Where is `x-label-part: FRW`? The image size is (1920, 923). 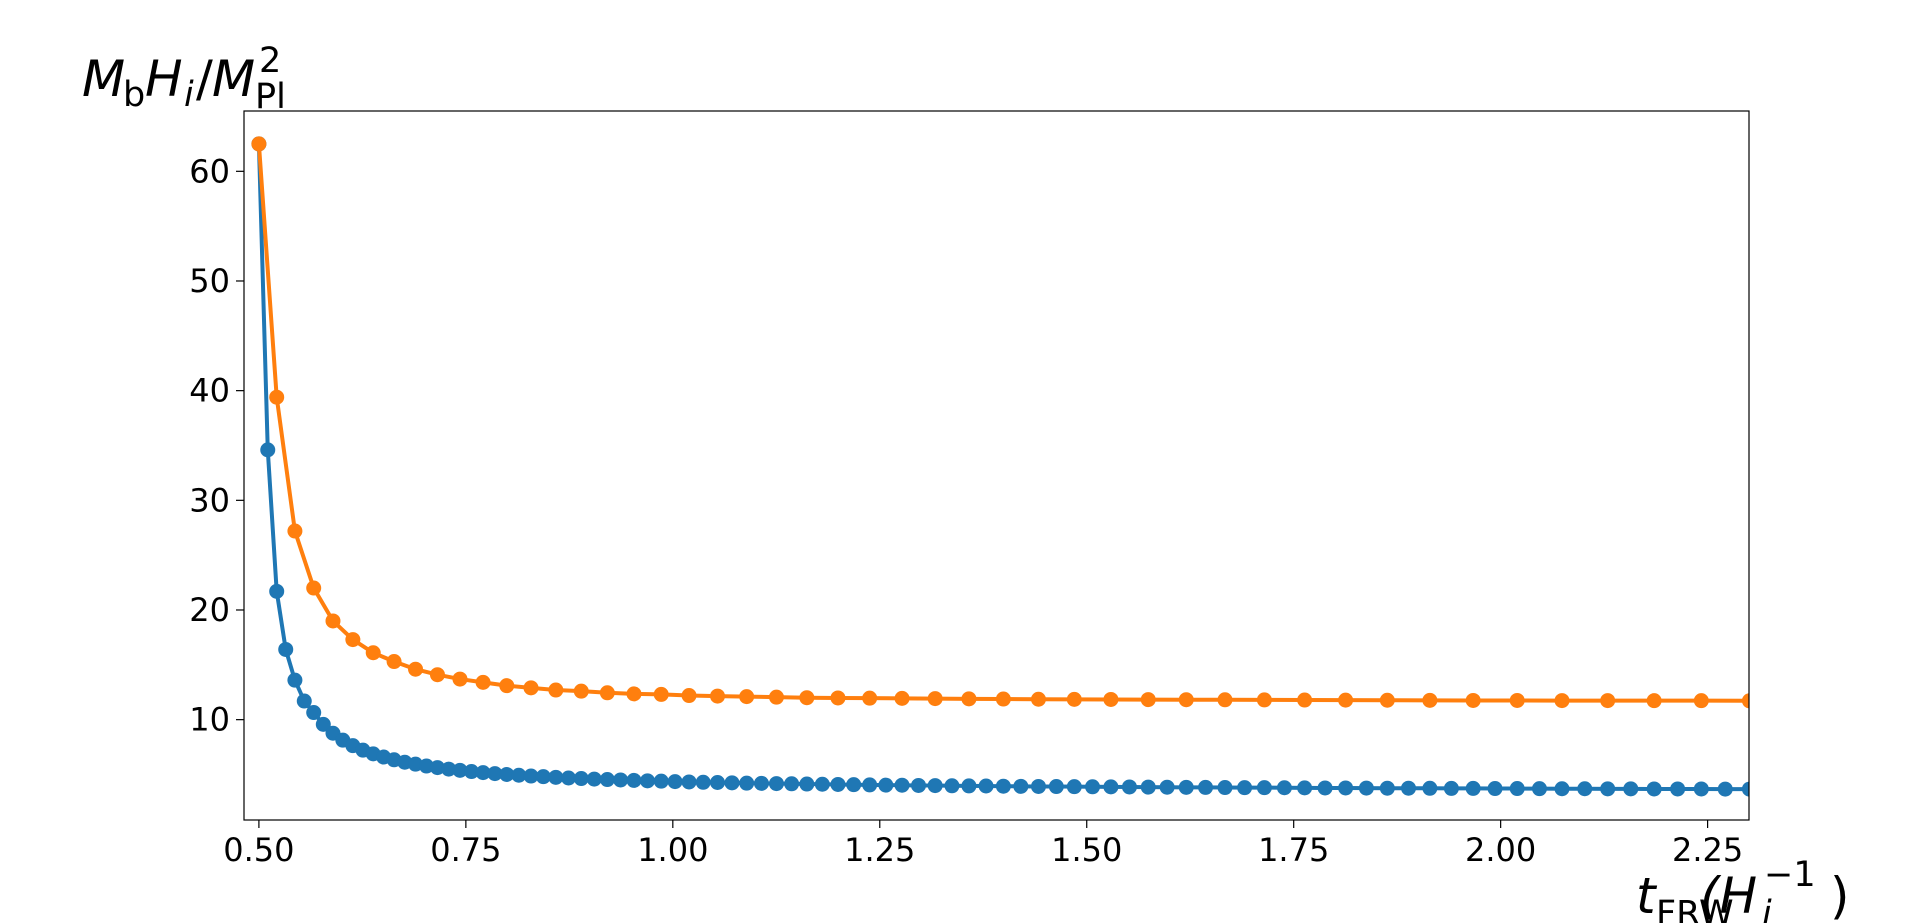
x-label-part: FRW is located at coordinates (1695, 908).